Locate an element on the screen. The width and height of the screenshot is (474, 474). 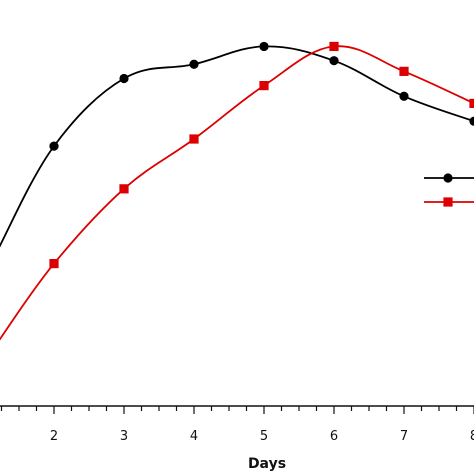
x-tick-label: 6 is located at coordinates (334, 436).